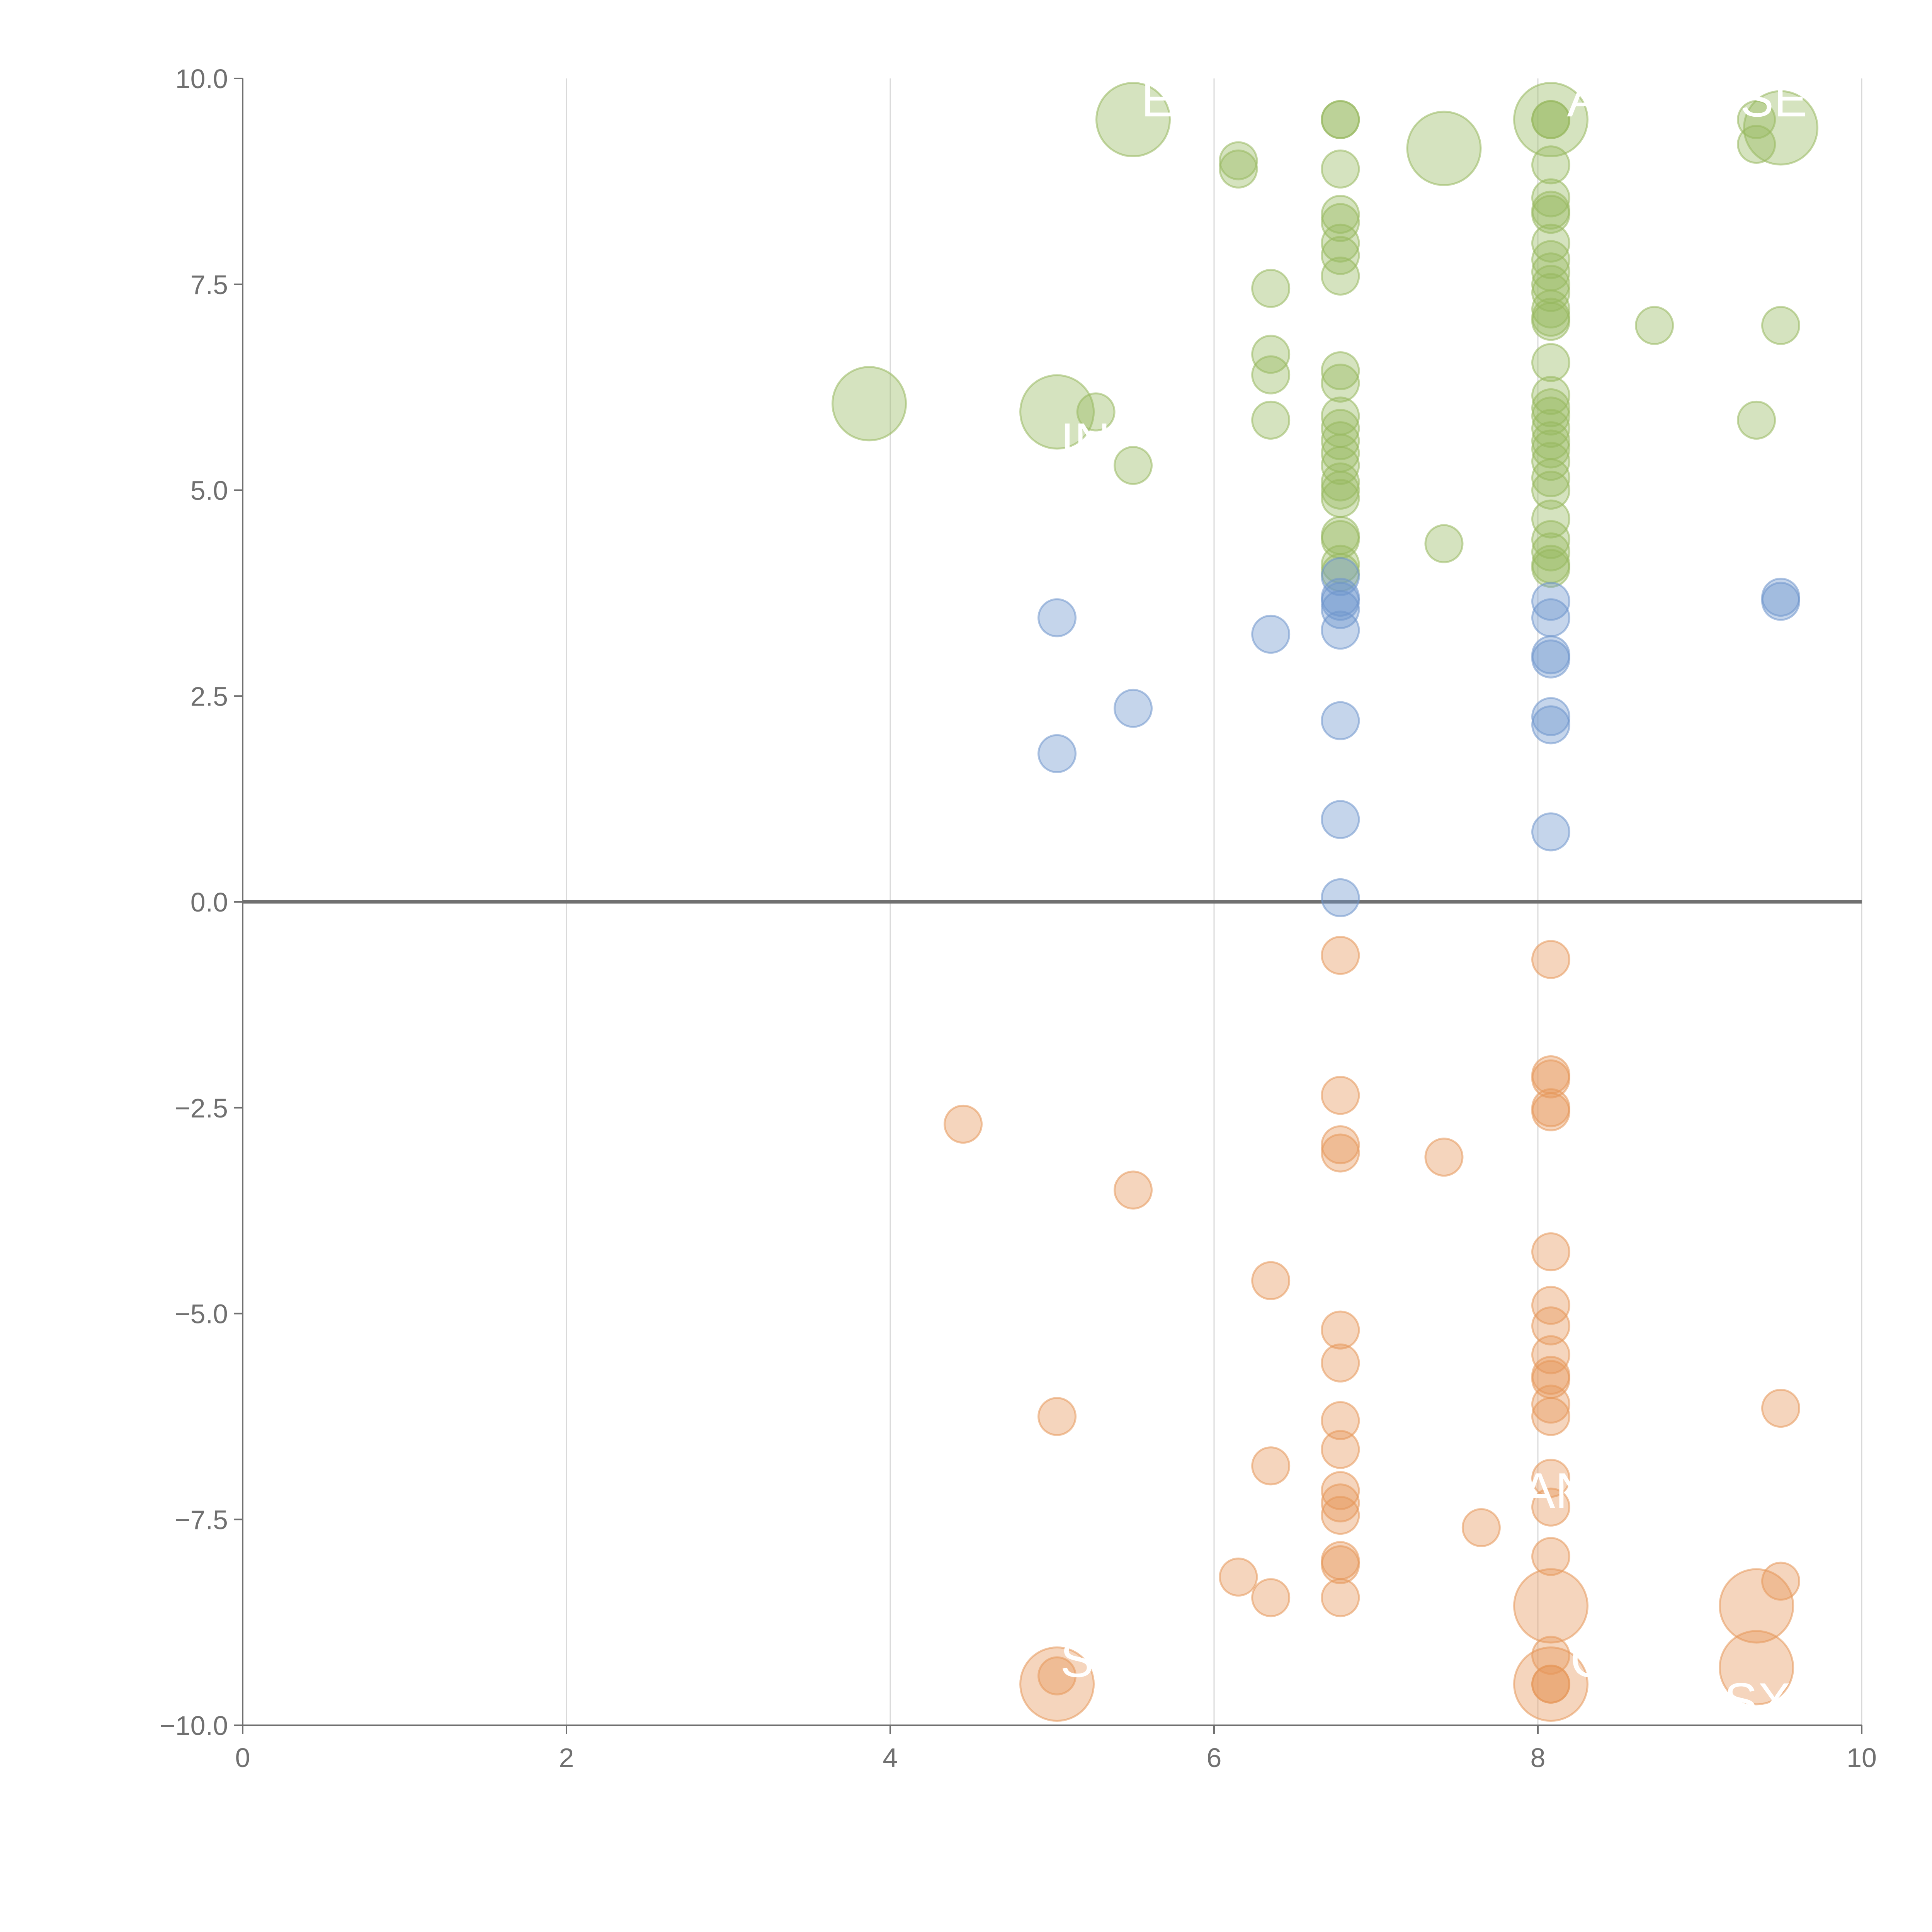  Describe the element at coordinates (209, 491) in the screenshot. I see `y-tick-label: 5.0` at that location.